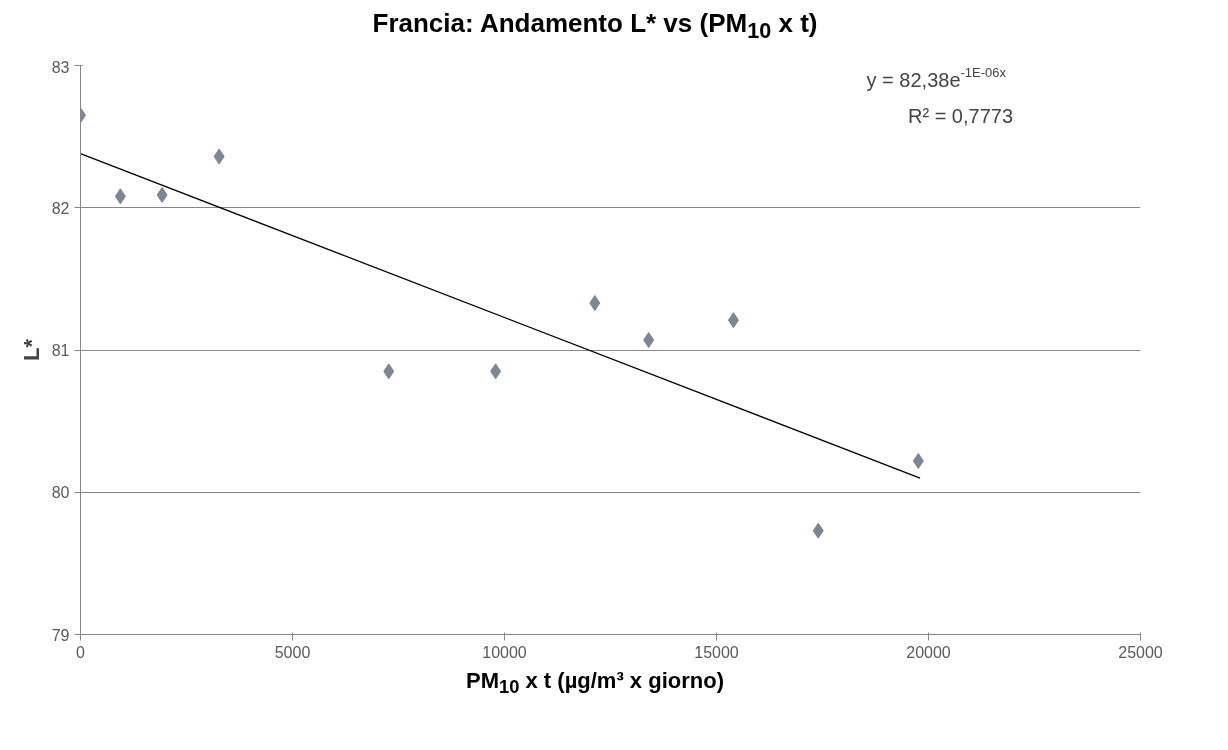 The height and width of the screenshot is (750, 1228). What do you see at coordinates (595, 26) in the screenshot?
I see `chart-title: Francia: Andamento L* vs (PM$_{10}$ x t)` at bounding box center [595, 26].